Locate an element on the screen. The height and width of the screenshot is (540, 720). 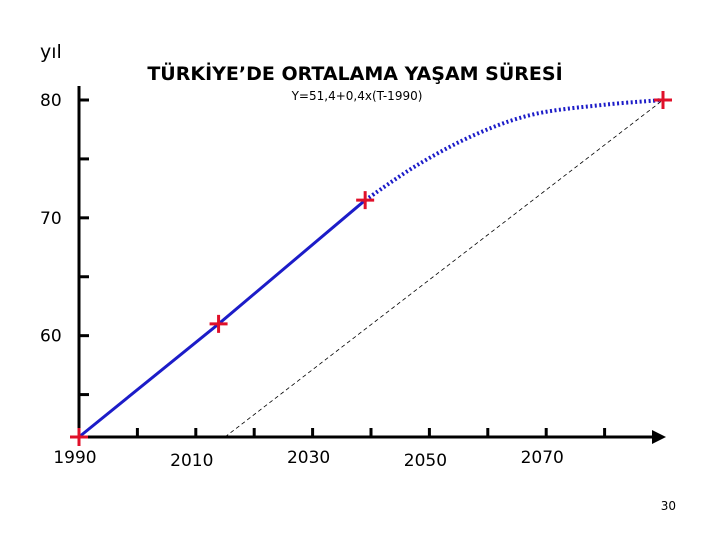
series-line-dotted is located at coordinates (514, 150).